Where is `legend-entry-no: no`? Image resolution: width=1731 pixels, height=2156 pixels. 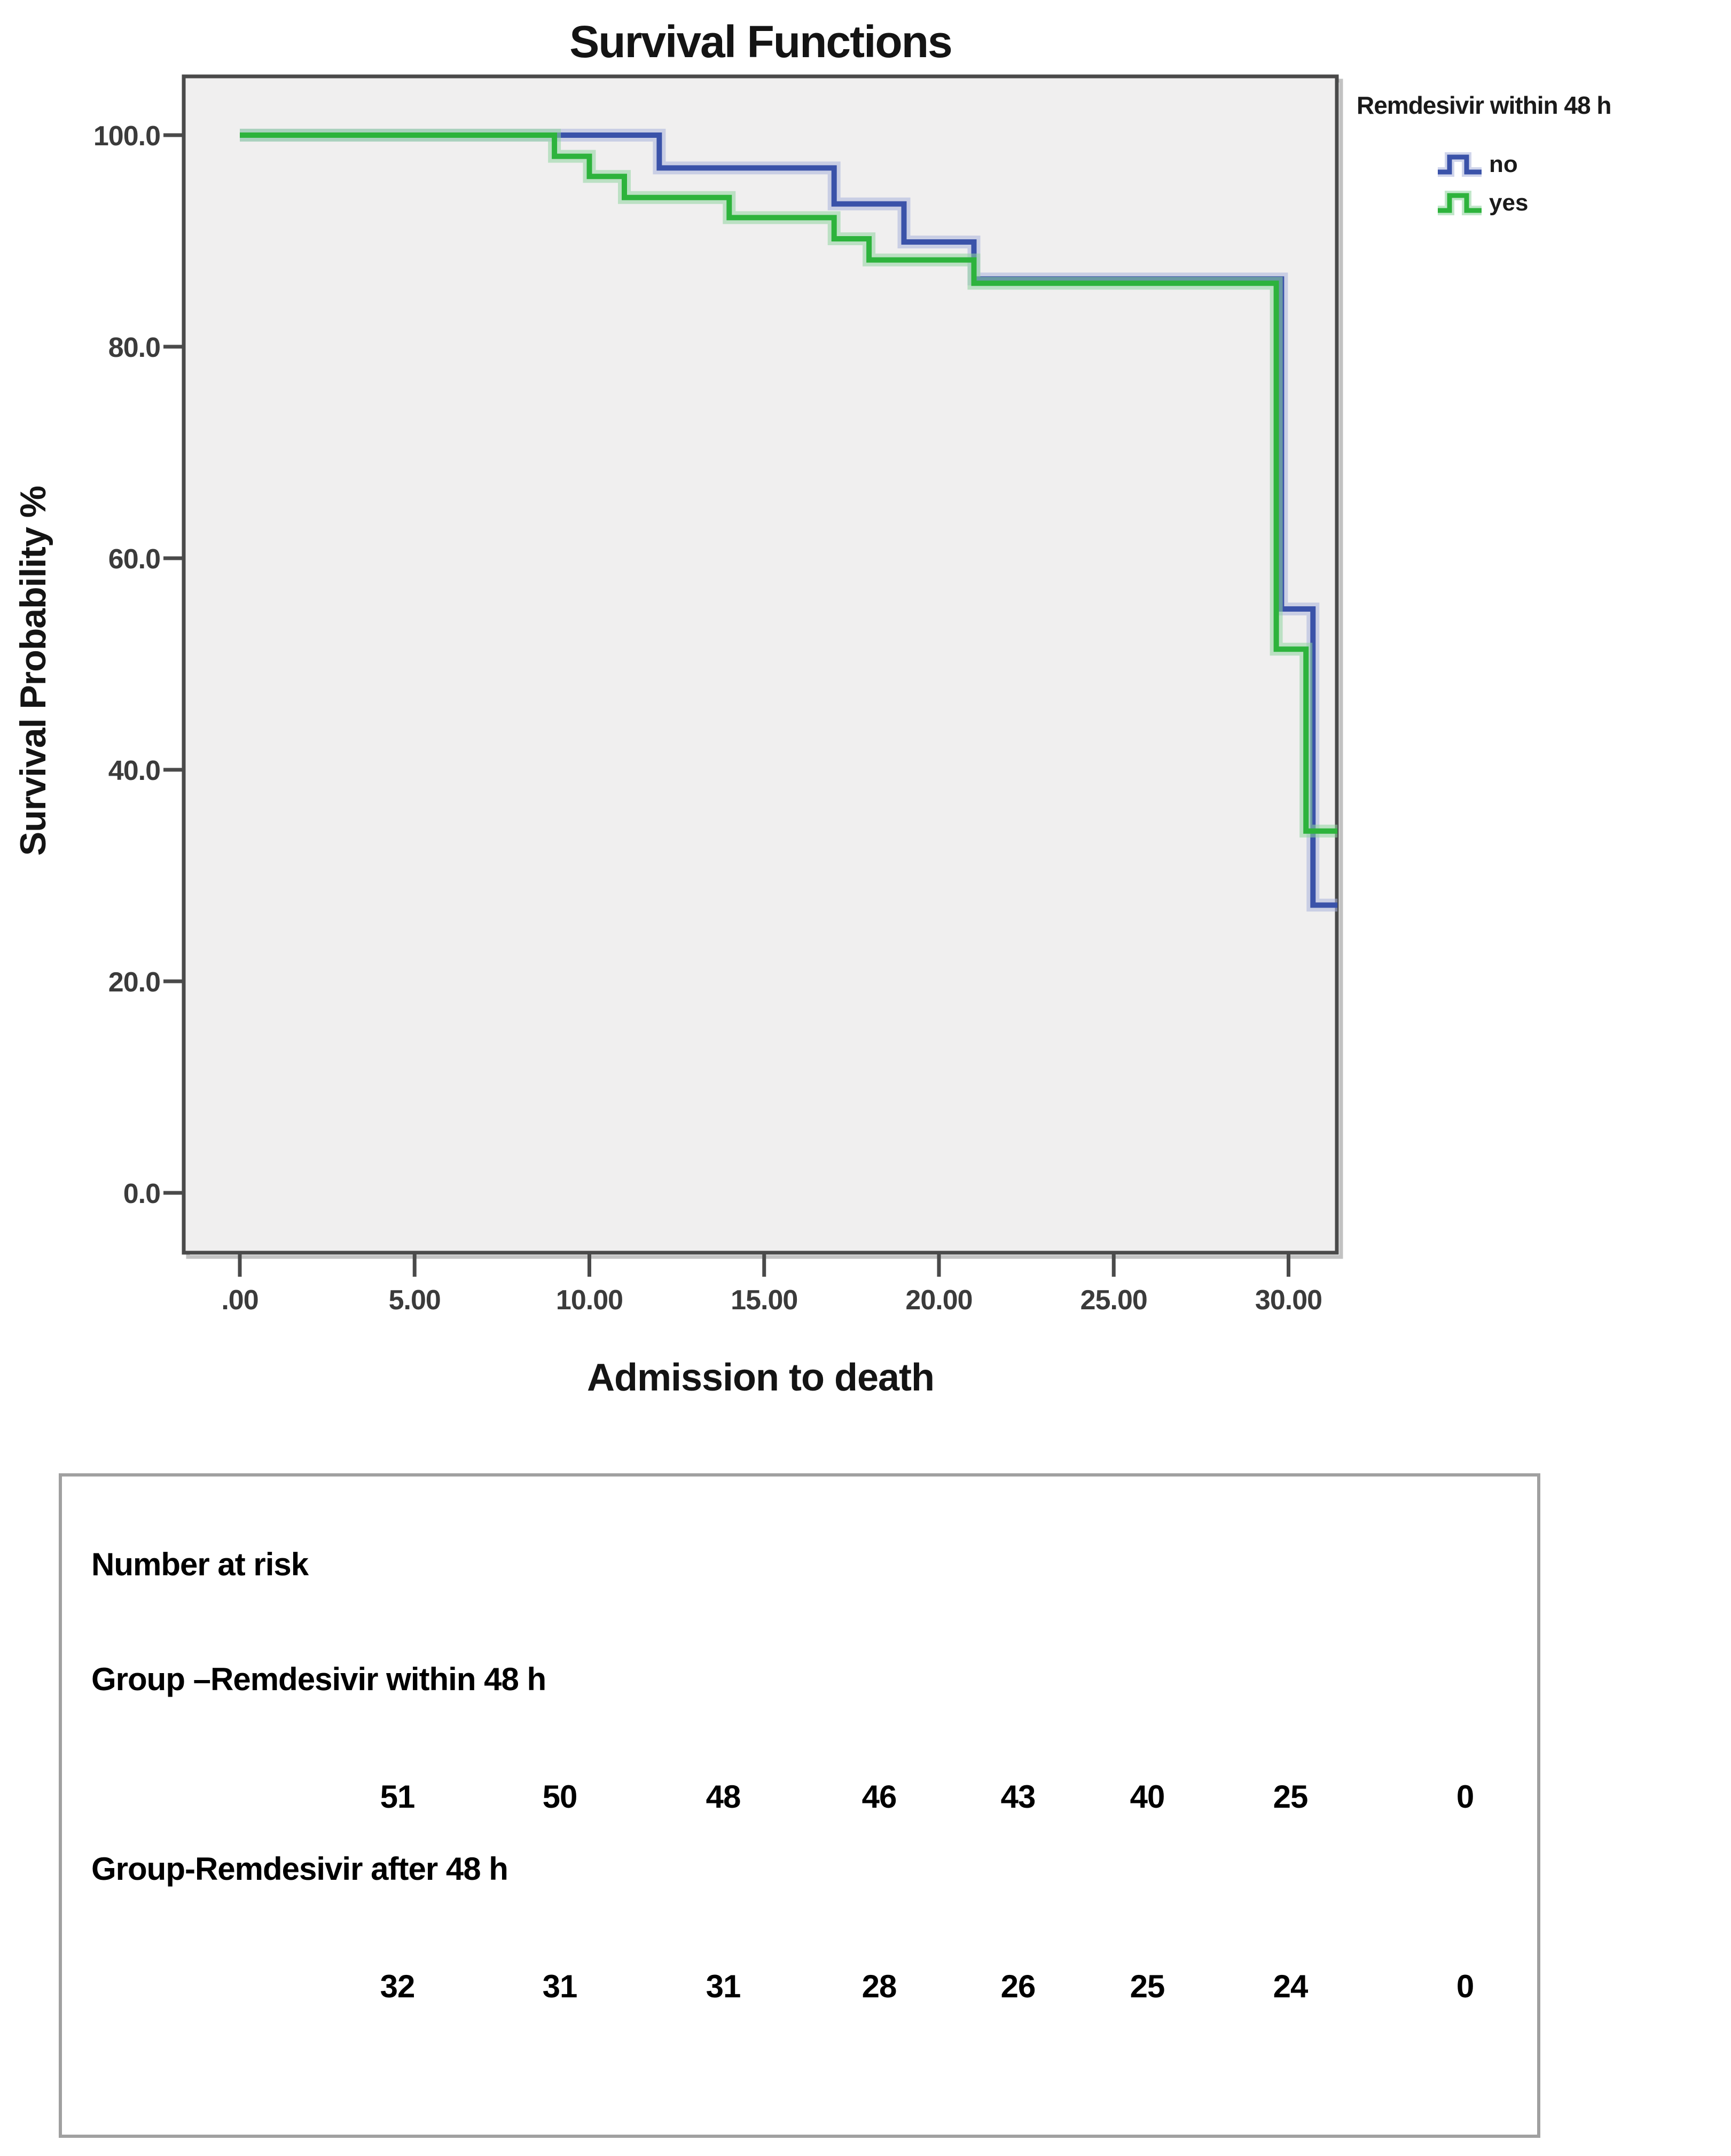
legend-entry-no: no is located at coordinates (1583, 164).